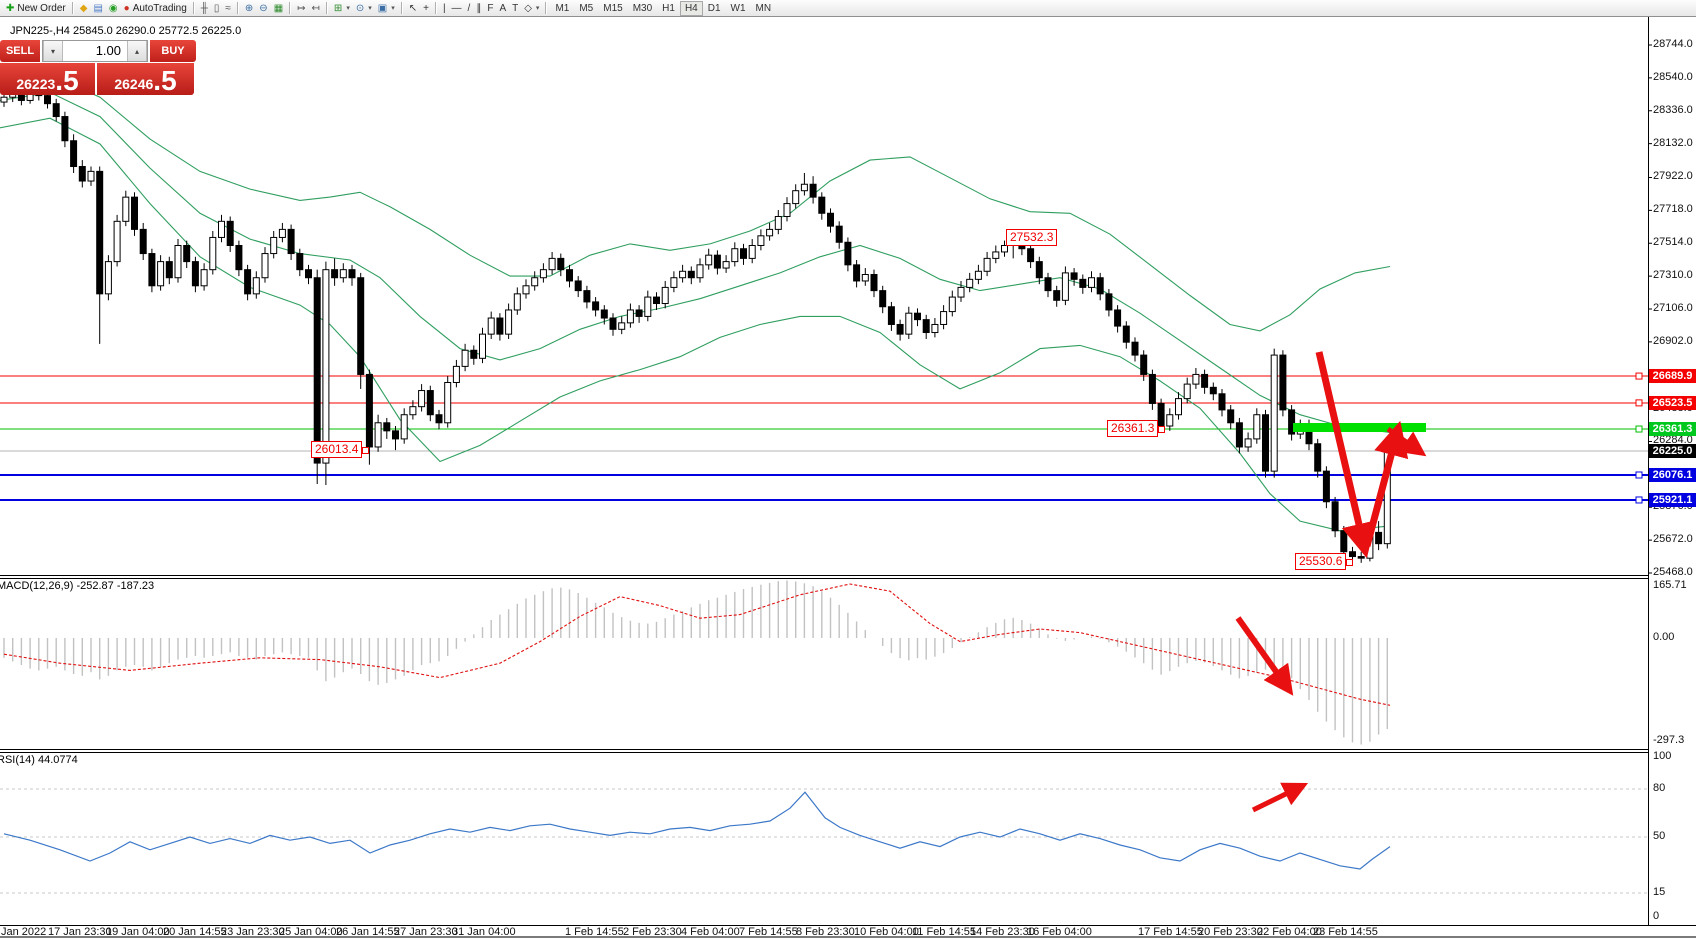  What do you see at coordinates (316, 8) in the screenshot?
I see `chart-shift-icon: ↤` at bounding box center [316, 8].